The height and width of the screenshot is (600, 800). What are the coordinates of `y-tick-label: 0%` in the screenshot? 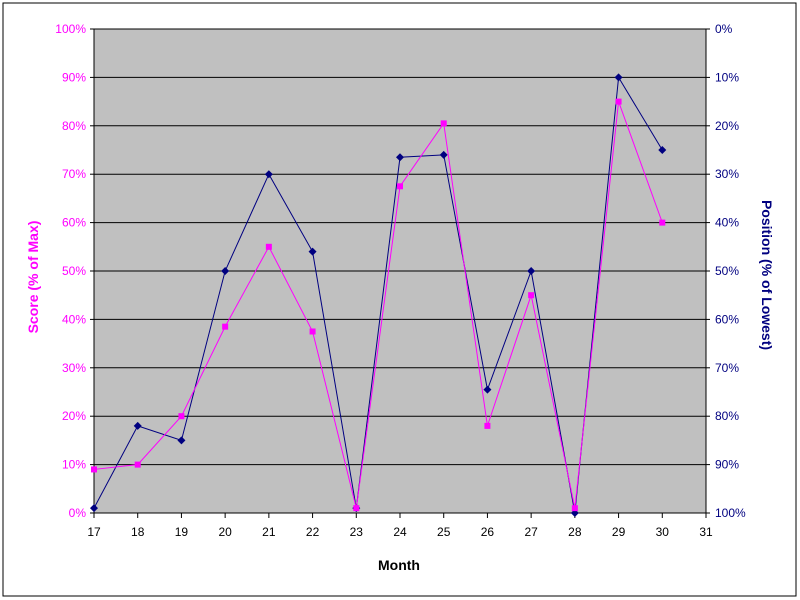 It's located at (78, 513).